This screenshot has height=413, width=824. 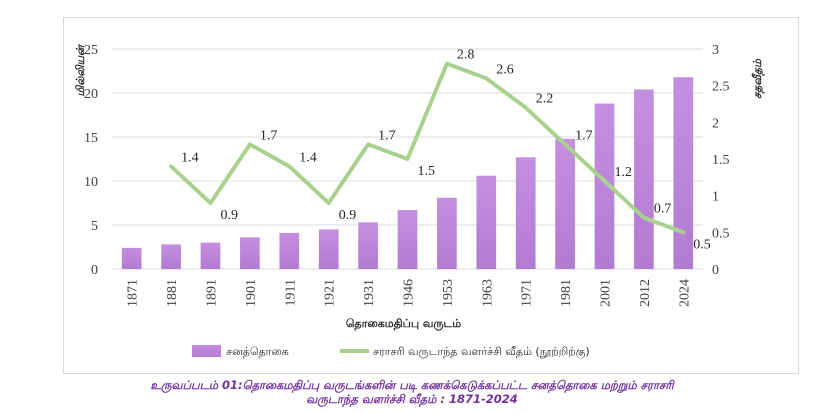 I want to click on bar-1921, so click(x=328, y=249).